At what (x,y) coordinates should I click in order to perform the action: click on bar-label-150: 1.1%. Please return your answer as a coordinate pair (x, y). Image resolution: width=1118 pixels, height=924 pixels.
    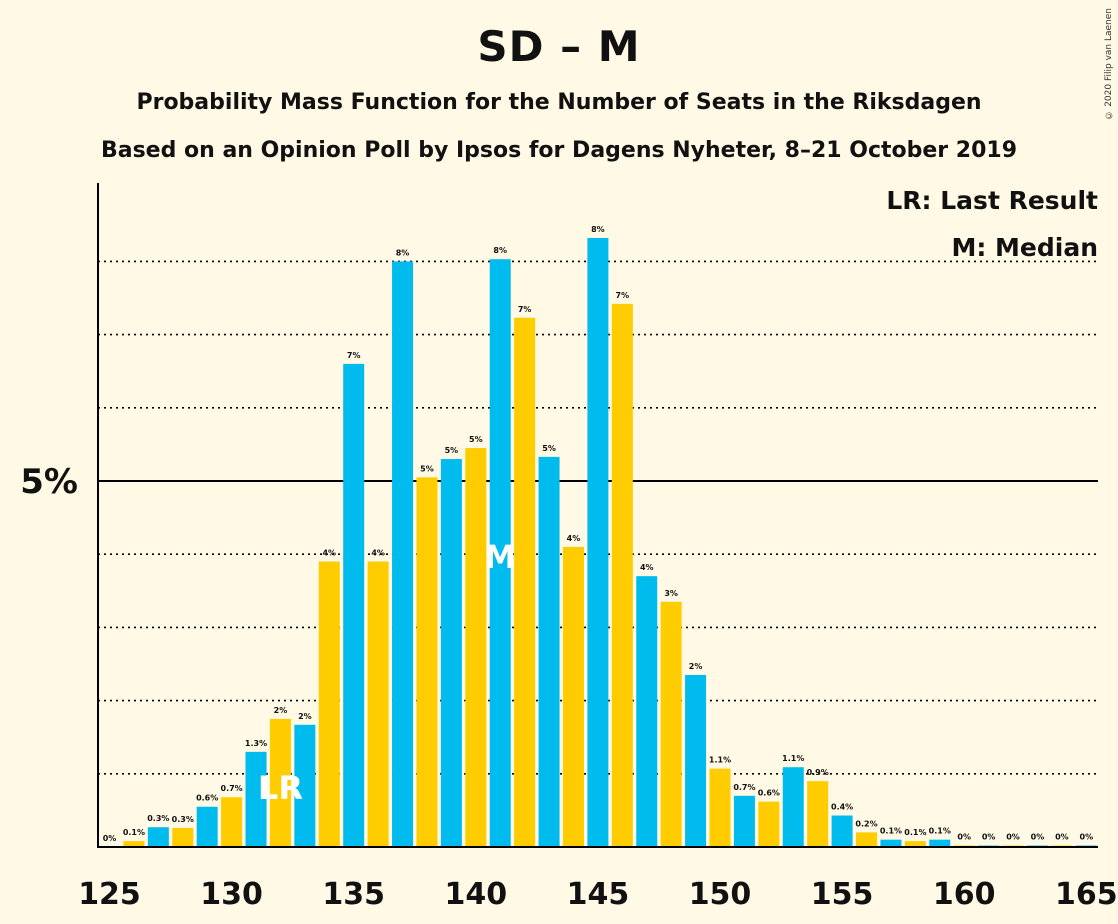
    Looking at the image, I should click on (720, 760).